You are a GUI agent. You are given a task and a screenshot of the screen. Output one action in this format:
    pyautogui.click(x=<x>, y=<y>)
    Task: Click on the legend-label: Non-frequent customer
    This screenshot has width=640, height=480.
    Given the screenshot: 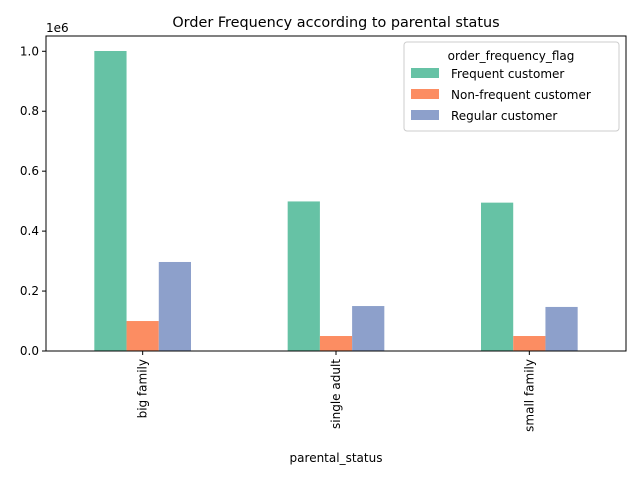 What is the action you would take?
    pyautogui.click(x=521, y=95)
    